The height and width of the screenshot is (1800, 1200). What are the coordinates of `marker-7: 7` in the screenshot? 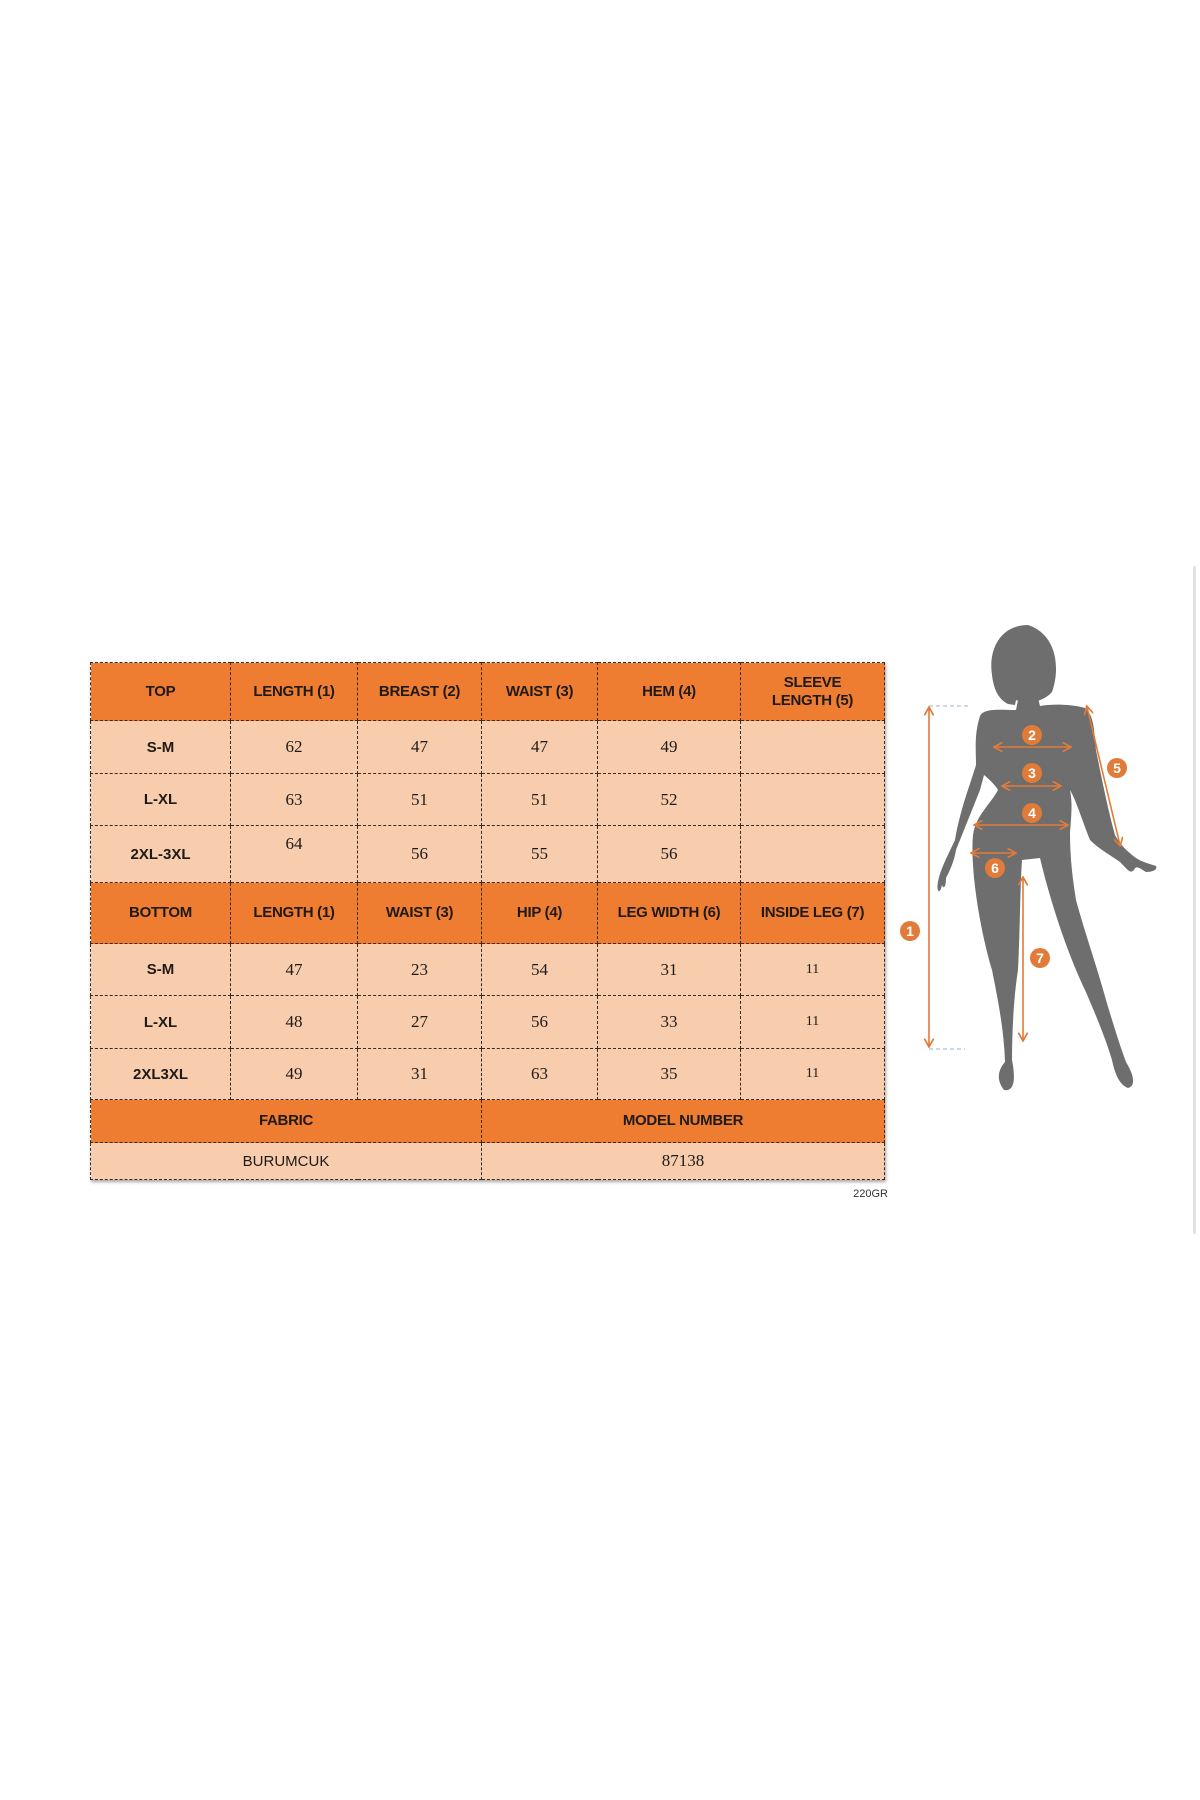 It's located at (1040, 958).